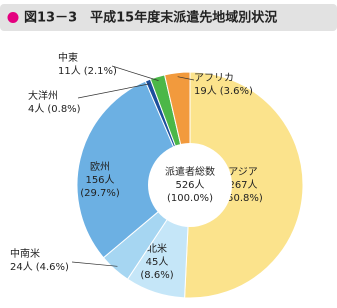 The image size is (337, 308). I want to click on slice-label: 中南米, so click(25, 253).